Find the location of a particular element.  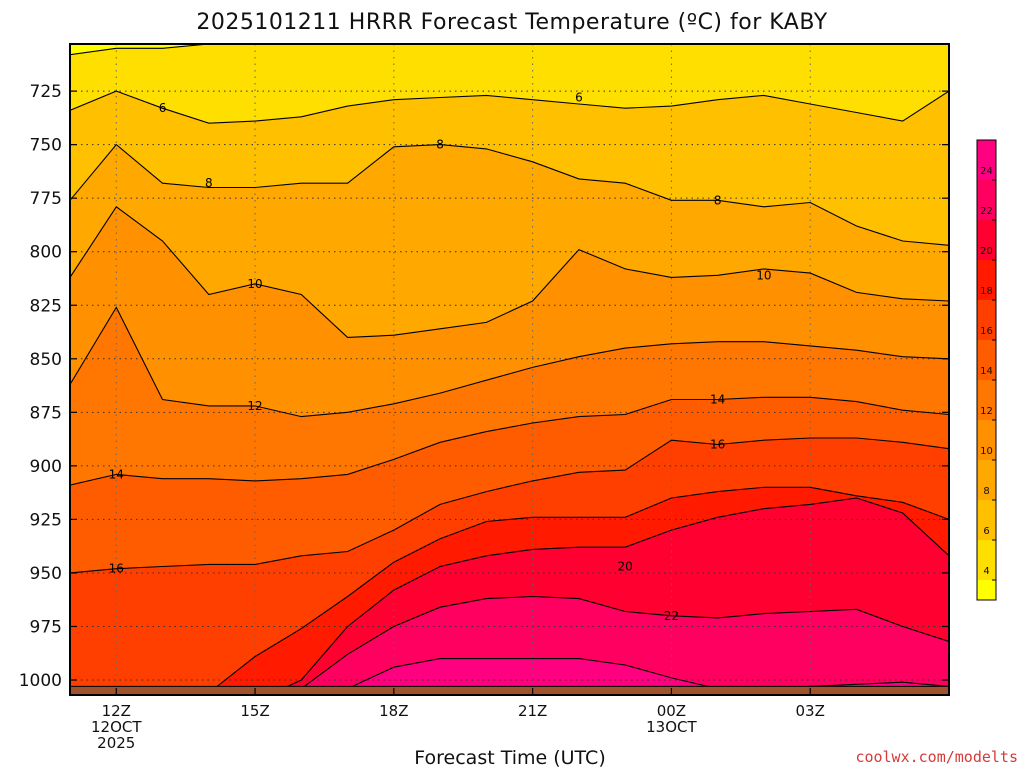

x-axis-label: Forecast Time (UTC) is located at coordinates (509, 757).